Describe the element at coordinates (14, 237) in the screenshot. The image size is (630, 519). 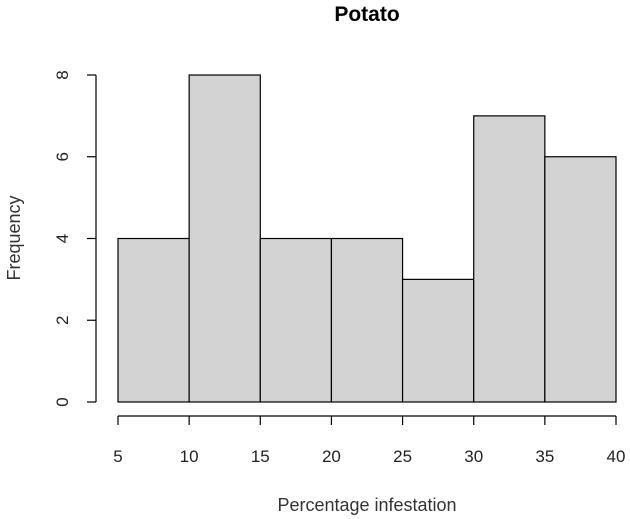
I see `y-axis-label: Frequency` at that location.